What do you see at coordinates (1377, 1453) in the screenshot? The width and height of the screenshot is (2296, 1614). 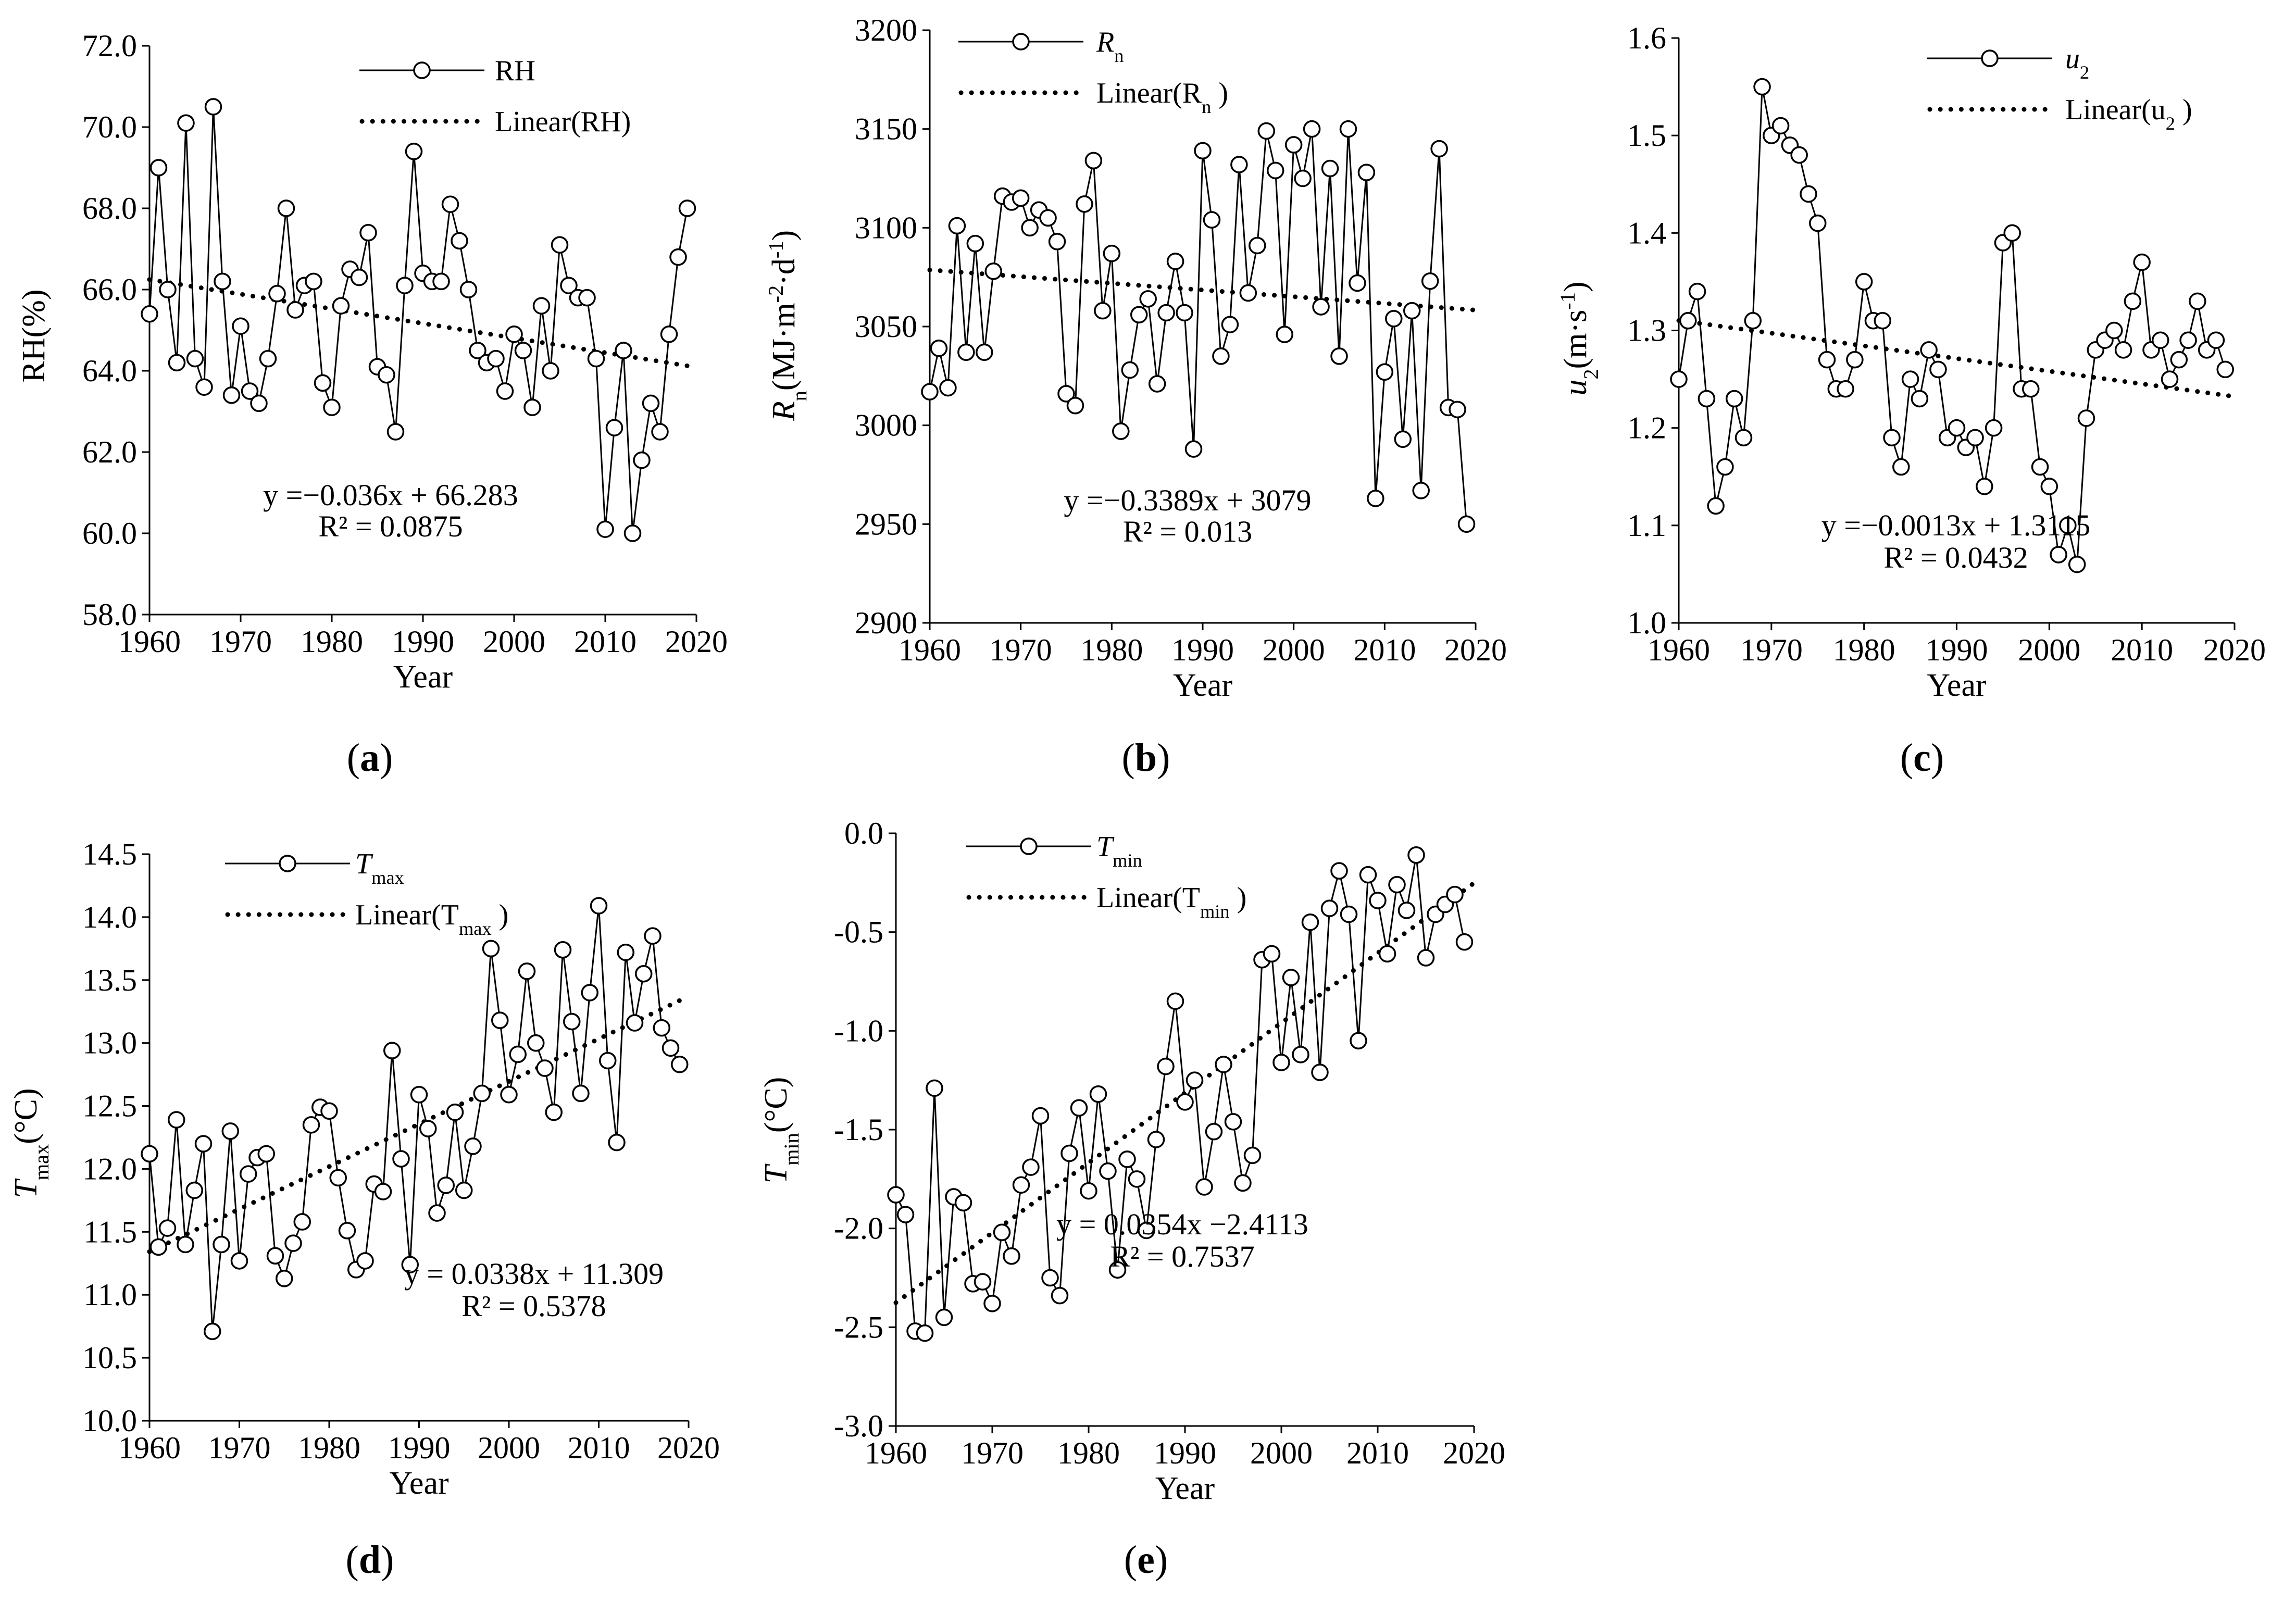 I see `x-tick-label: 2010` at bounding box center [1377, 1453].